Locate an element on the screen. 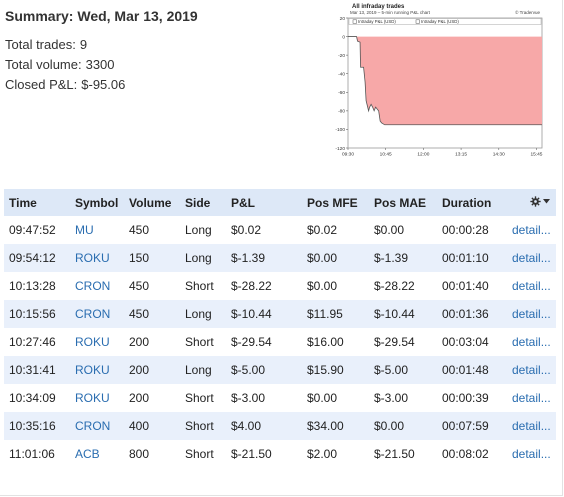 The image size is (564, 497). closed-pnl-label: Closed P&L: is located at coordinates (41, 84).